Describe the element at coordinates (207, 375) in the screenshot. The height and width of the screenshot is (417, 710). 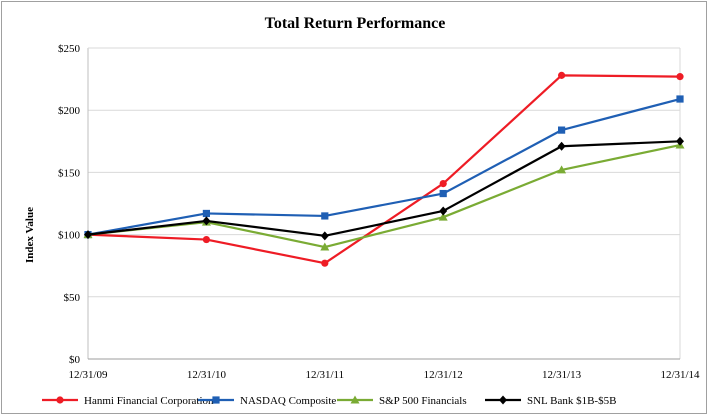
I see `x-tick-label: 12/31/10` at that location.